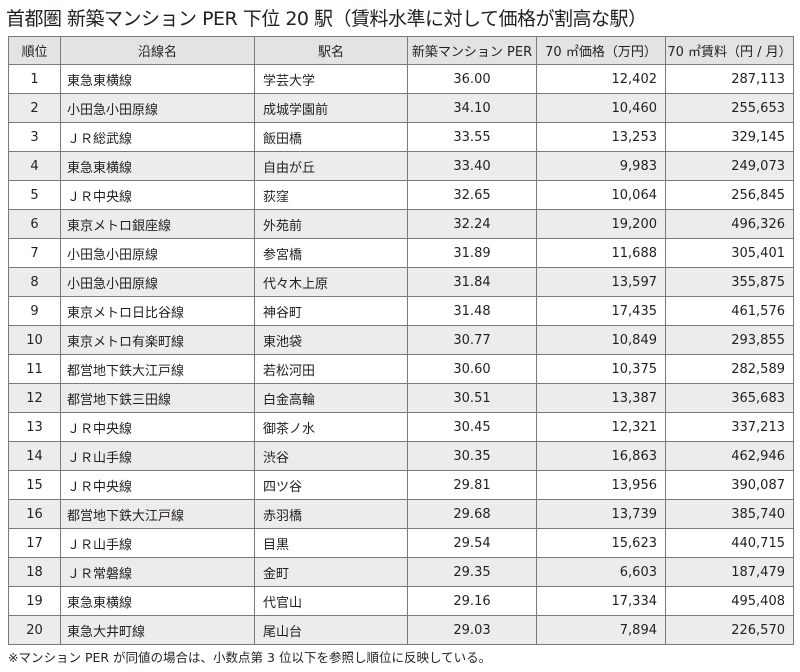  I want to click on station-name-cell: 神谷町, so click(331, 311).